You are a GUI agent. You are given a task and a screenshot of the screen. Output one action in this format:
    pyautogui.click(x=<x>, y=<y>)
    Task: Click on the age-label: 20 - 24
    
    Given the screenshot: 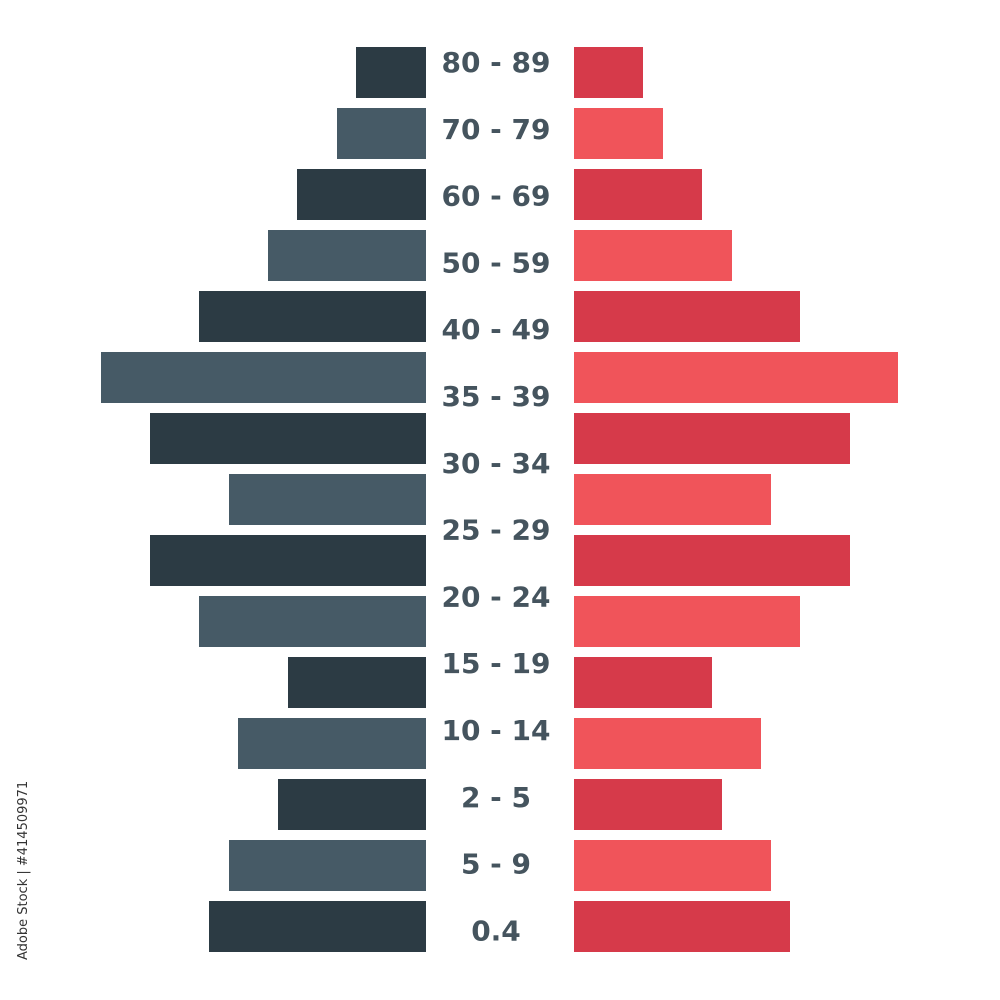 What is the action you would take?
    pyautogui.click(x=495, y=596)
    